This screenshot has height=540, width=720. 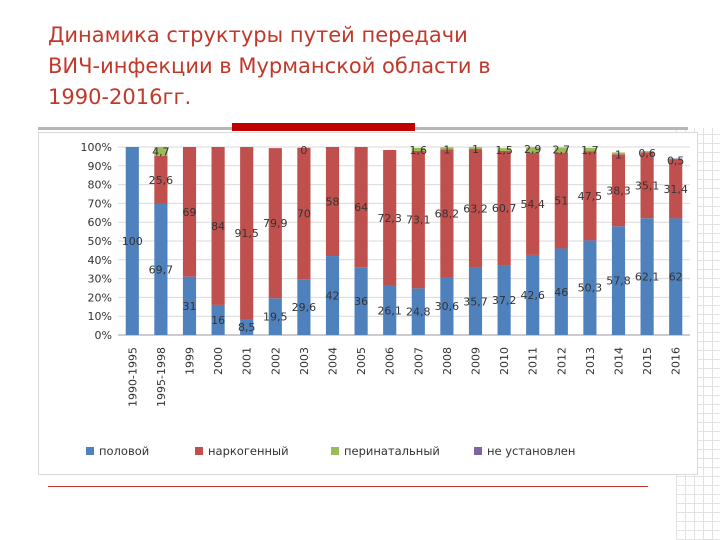 What do you see at coordinates (161, 377) in the screenshot?
I see `x-tick-label: 1995-1998` at bounding box center [161, 377].